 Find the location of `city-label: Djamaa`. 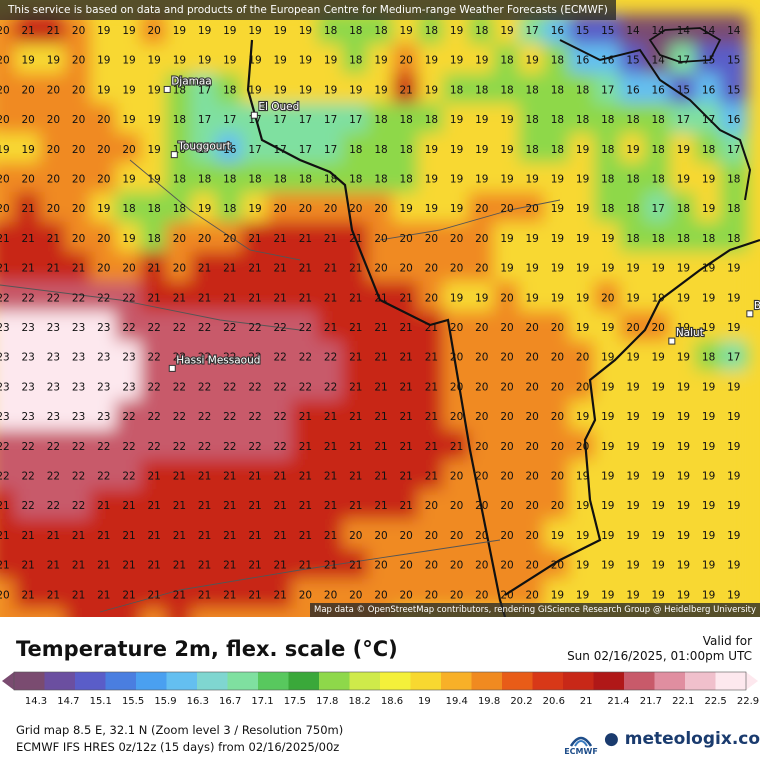

city-label: Djamaa is located at coordinates (191, 81).